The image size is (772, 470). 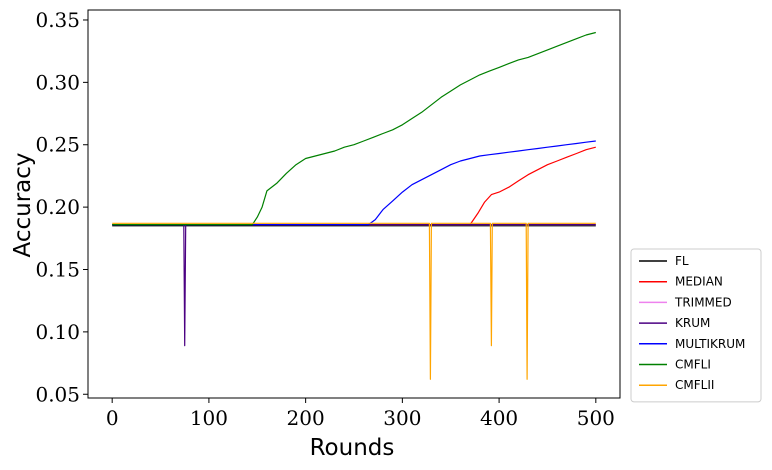 I want to click on legend-label: CMFLII, so click(x=694, y=385).